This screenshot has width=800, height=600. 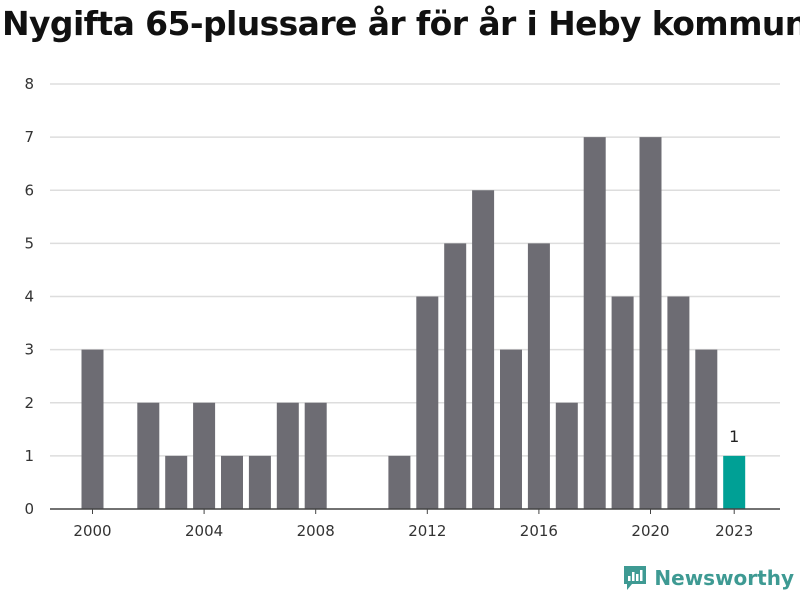 What do you see at coordinates (650, 531) in the screenshot?
I see `x-tick-label: 2020` at bounding box center [650, 531].